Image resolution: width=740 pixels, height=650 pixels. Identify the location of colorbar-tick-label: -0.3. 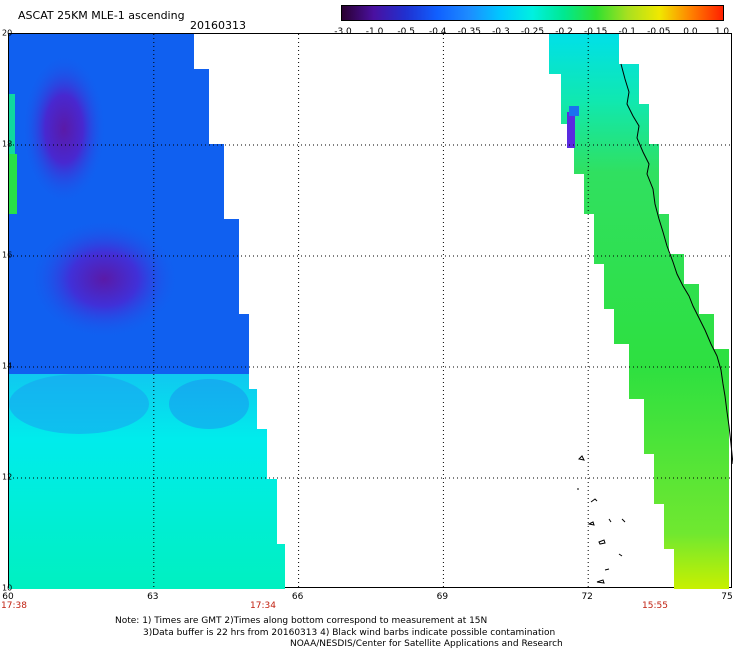
(501, 32).